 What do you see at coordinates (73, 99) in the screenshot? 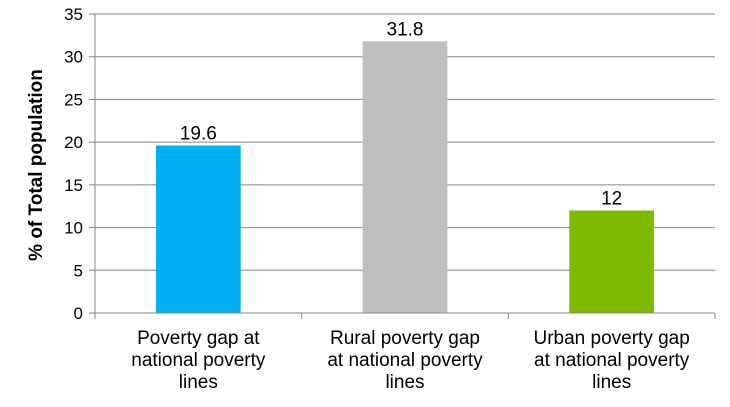
I see `y-tick-label: 25` at bounding box center [73, 99].